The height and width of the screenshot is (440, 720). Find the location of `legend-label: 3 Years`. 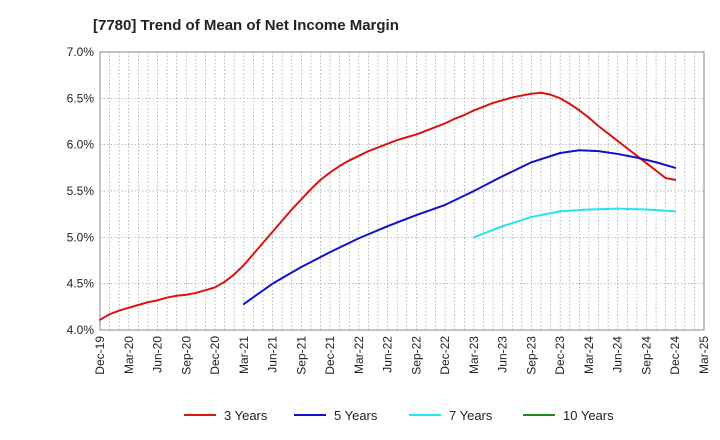

legend-label: 3 Years is located at coordinates (246, 415).